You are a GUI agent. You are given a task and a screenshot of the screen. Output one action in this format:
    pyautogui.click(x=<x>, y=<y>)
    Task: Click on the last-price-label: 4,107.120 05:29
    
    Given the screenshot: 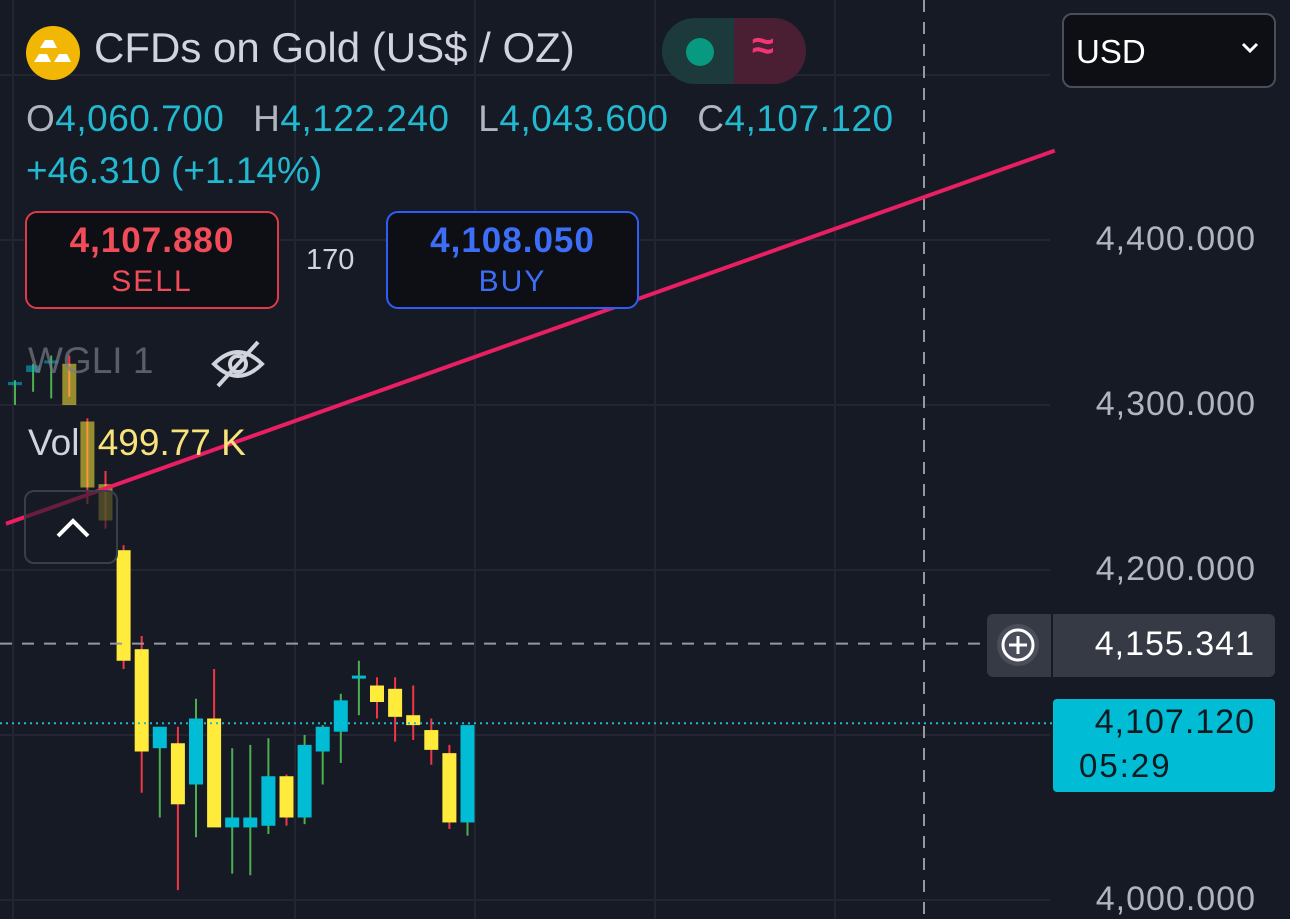 What is the action you would take?
    pyautogui.click(x=1164, y=745)
    